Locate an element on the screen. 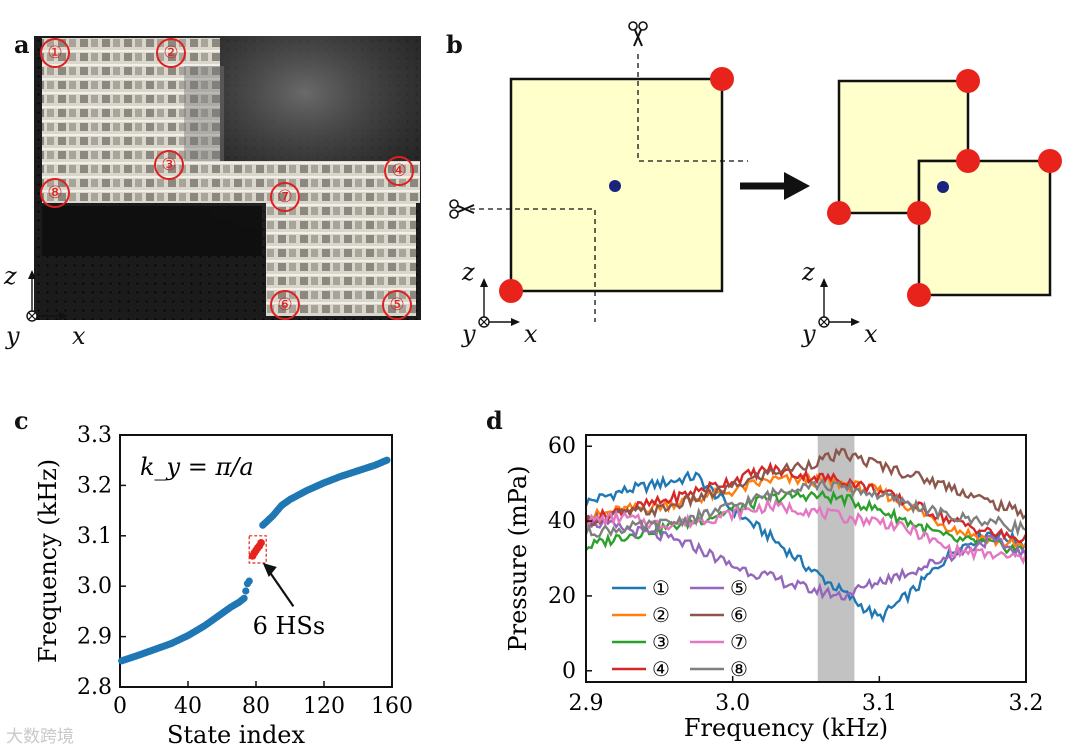 This screenshot has height=754, width=1080. legend-label-4: ④ is located at coordinates (661, 669).